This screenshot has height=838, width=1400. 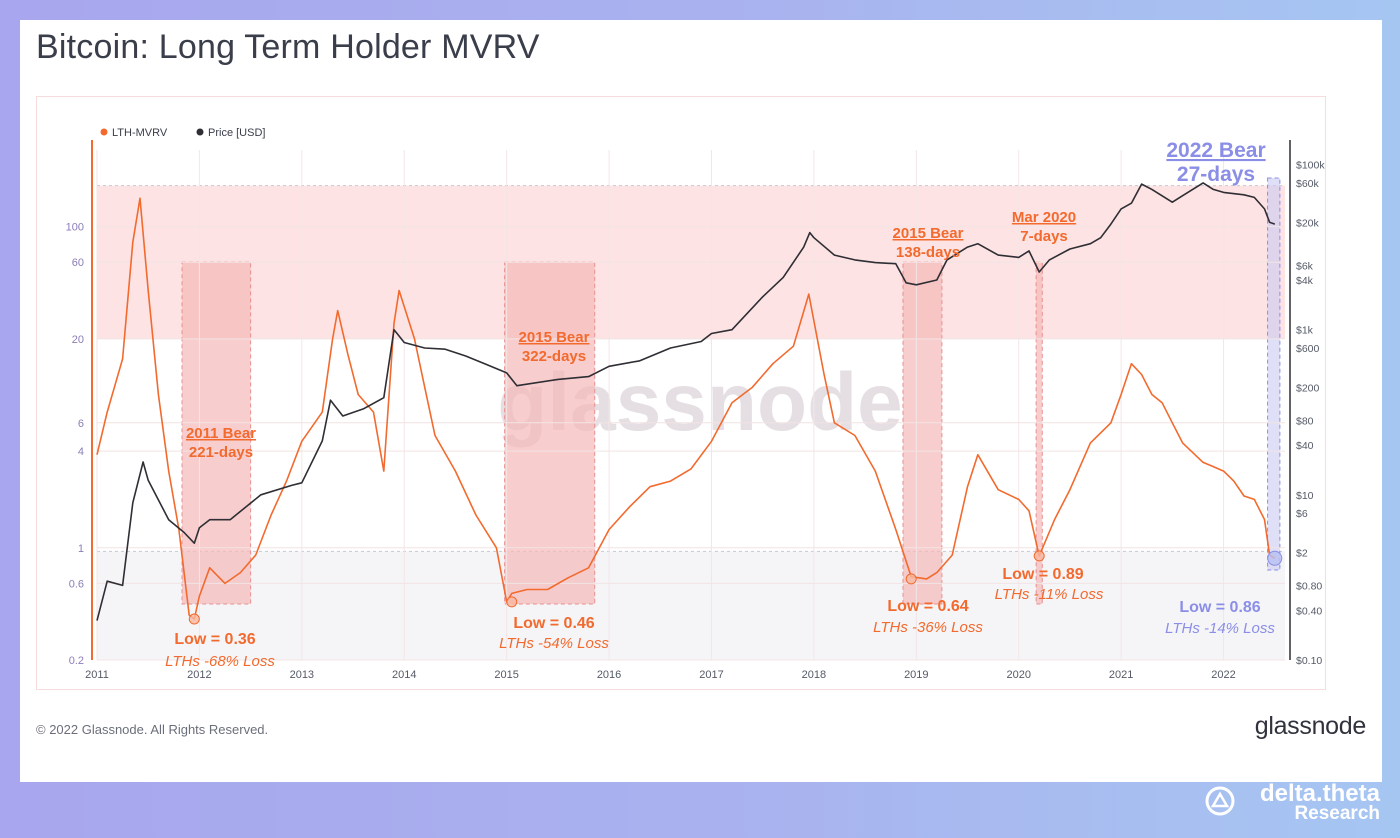 What do you see at coordinates (1309, 586) in the screenshot?
I see `y-right-tick-label: $0.80` at bounding box center [1309, 586].